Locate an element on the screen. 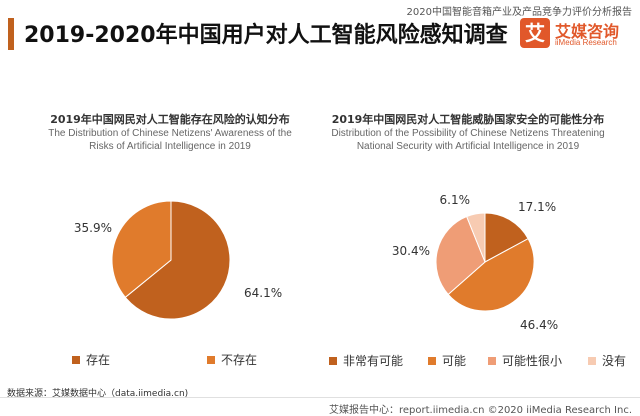 The width and height of the screenshot is (640, 416). legend-0-label-1: 不存在 is located at coordinates (239, 360).